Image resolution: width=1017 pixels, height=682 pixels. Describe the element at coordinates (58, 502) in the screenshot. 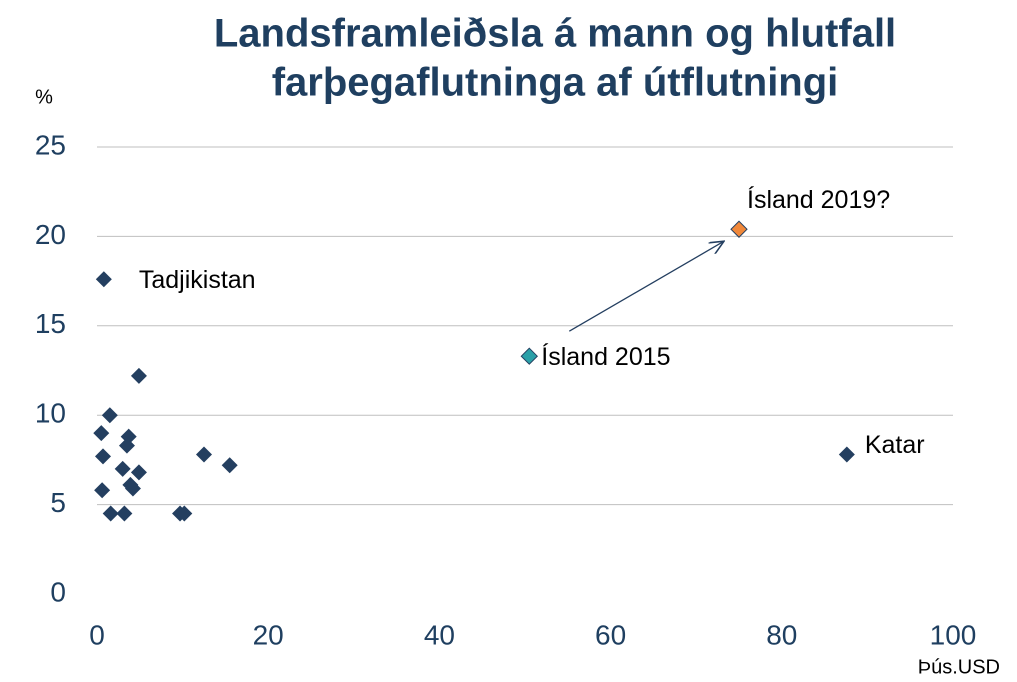

I see `y-tick-label: 5` at that location.